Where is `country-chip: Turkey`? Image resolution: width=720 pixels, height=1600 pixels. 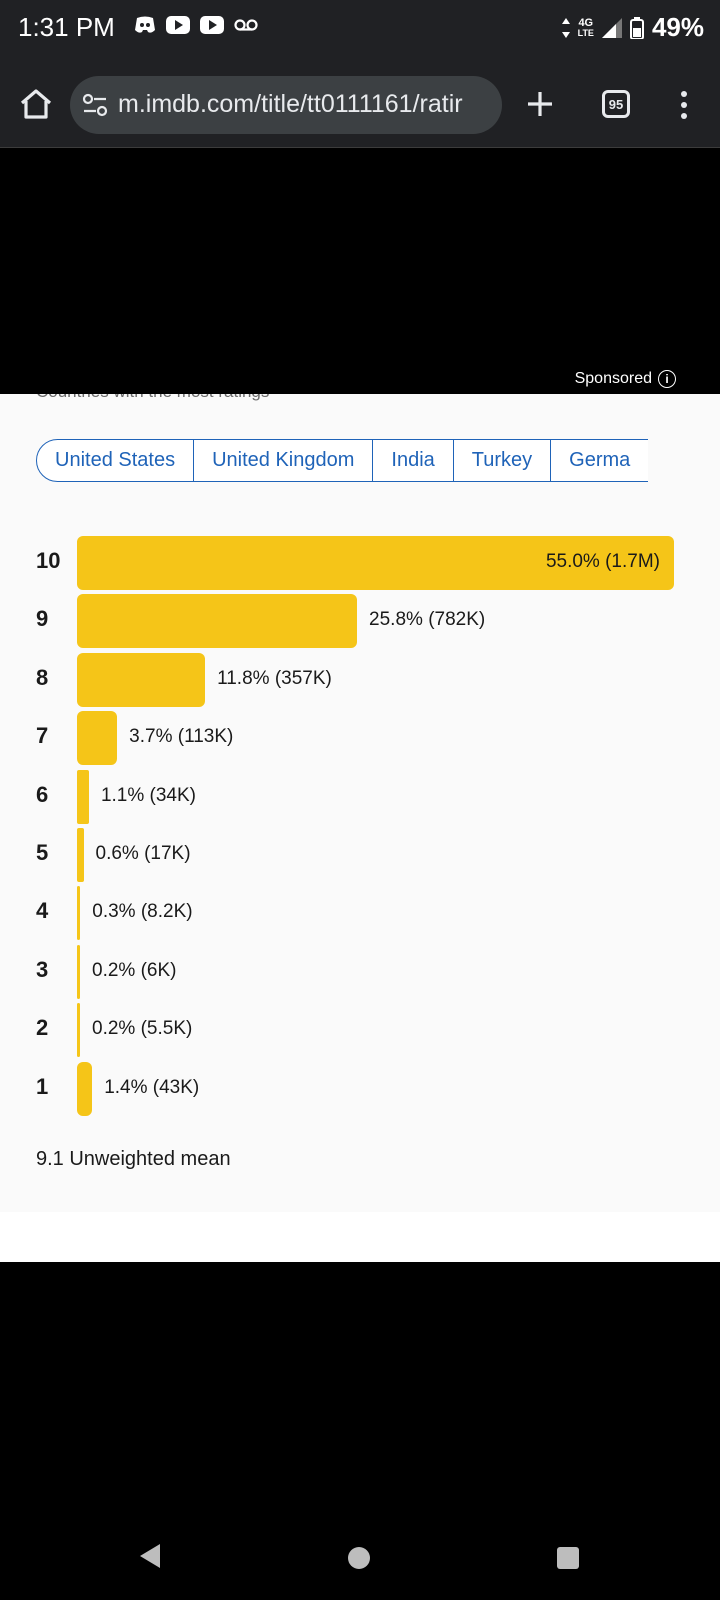
country-chip: Turkey is located at coordinates (502, 460).